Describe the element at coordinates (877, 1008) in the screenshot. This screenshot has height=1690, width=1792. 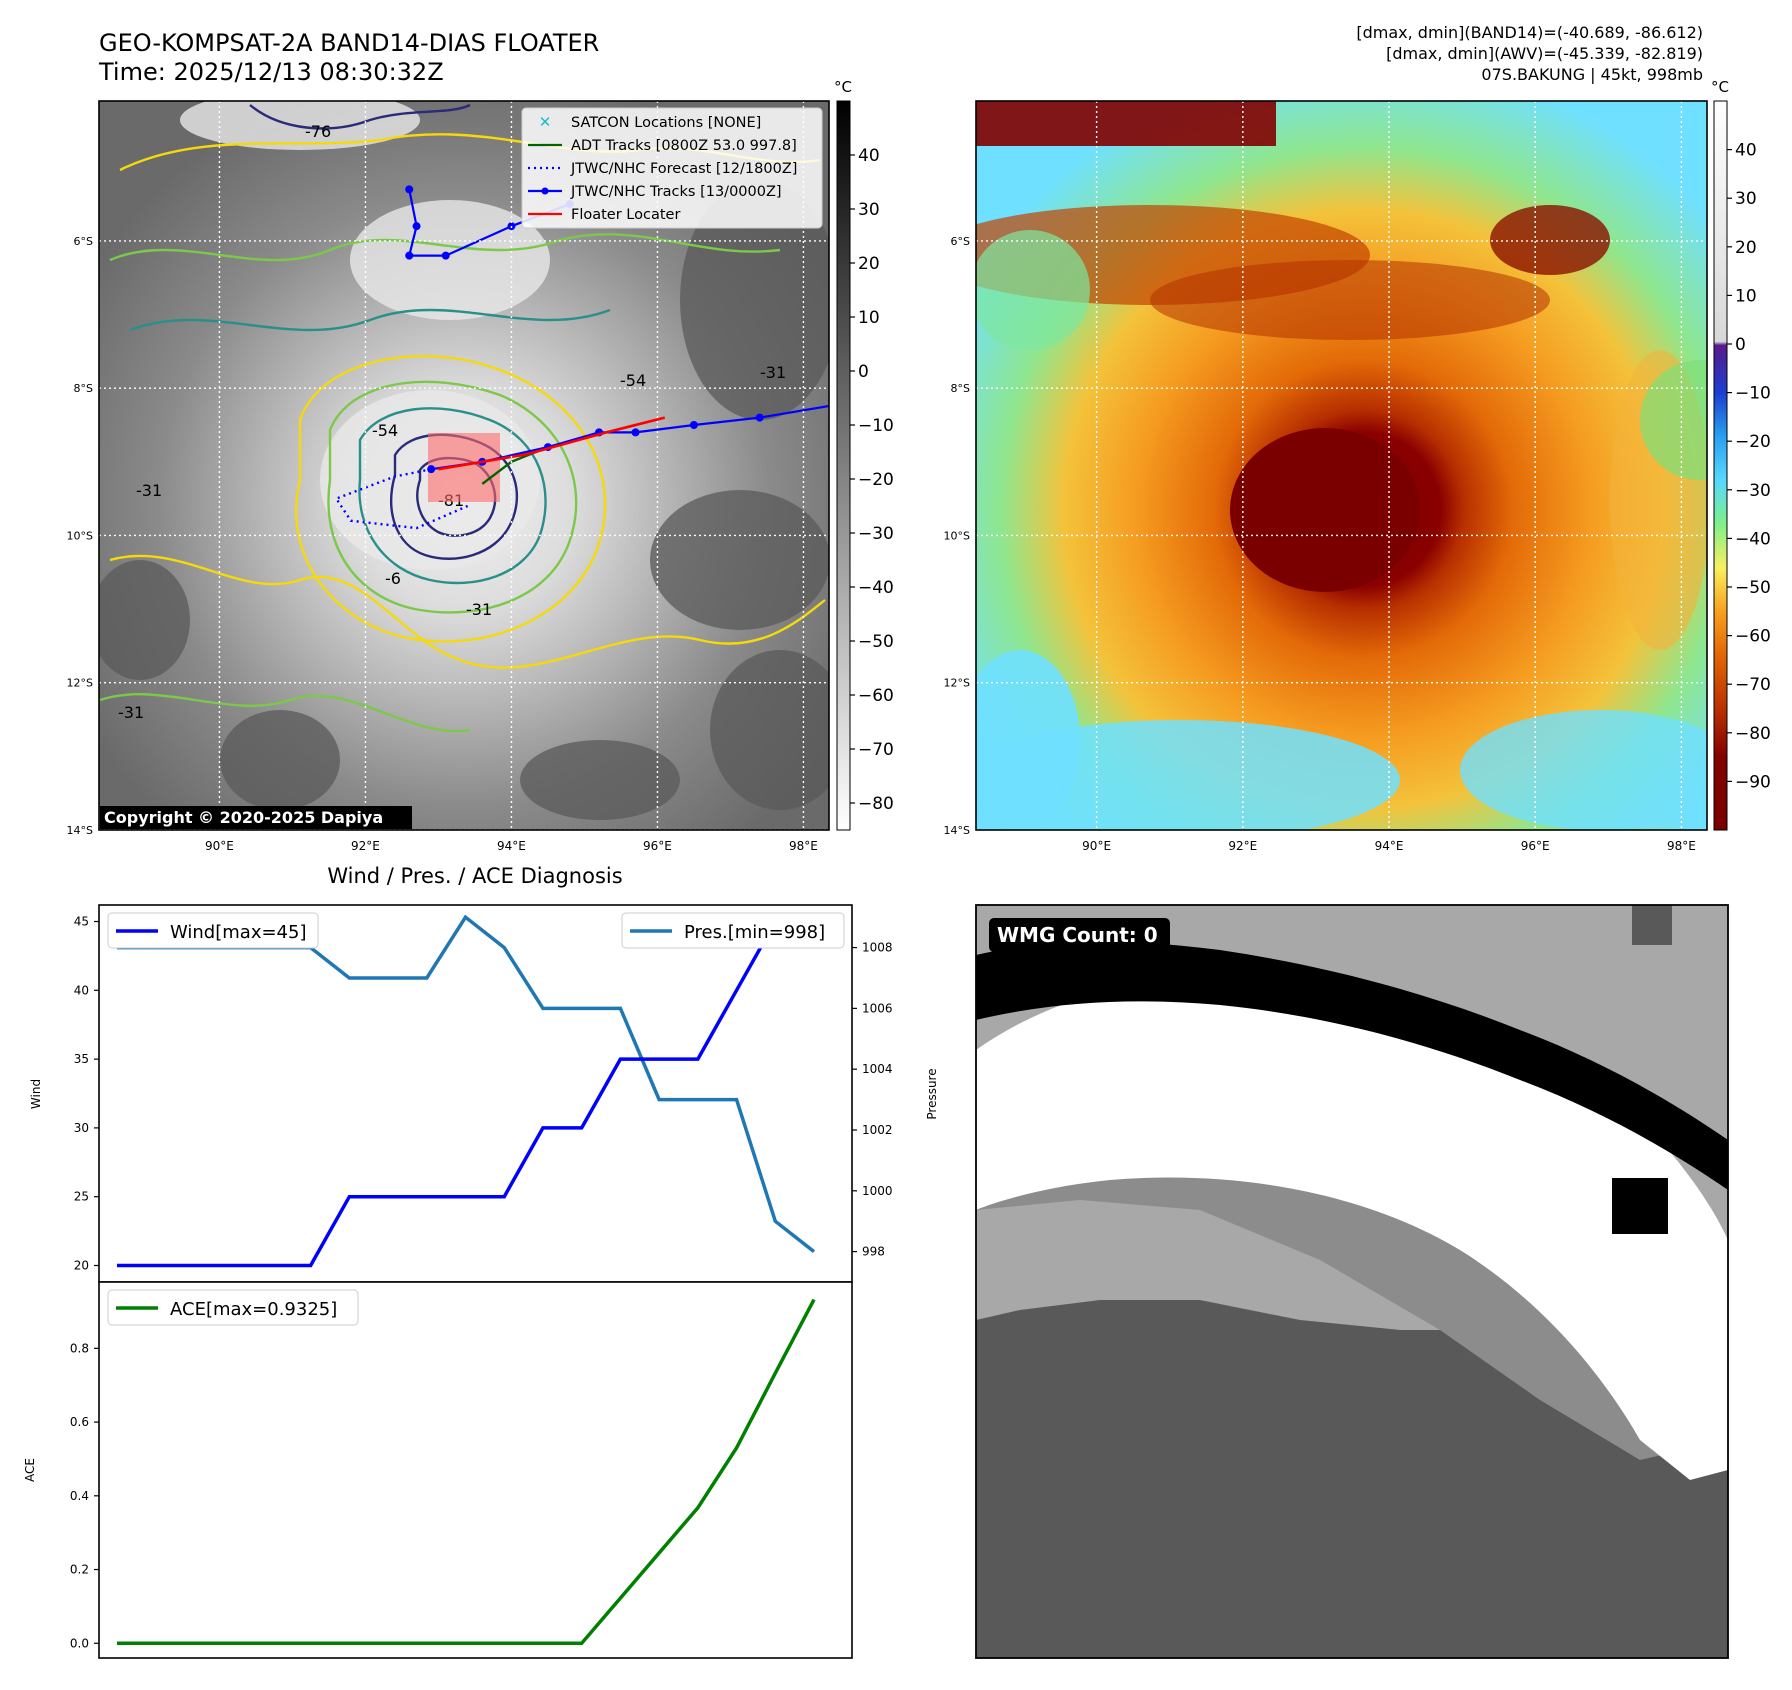
I see `pressure-tick-label: 1006` at that location.